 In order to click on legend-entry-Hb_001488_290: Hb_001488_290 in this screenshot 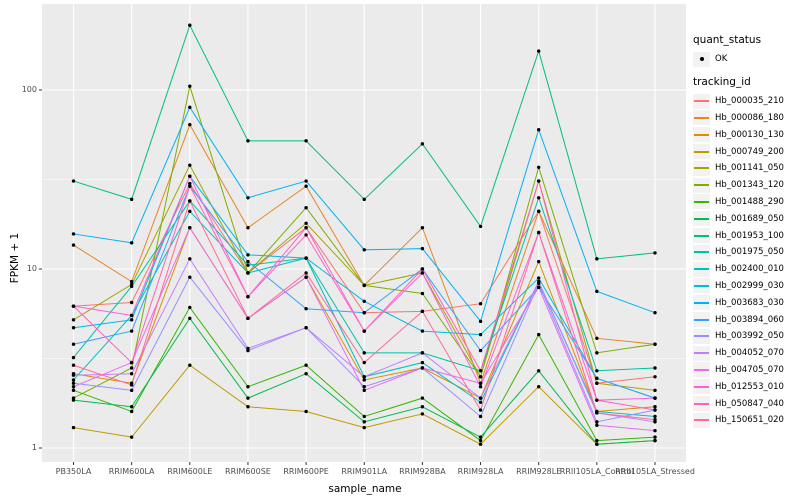, I will do `click(745, 202)`.